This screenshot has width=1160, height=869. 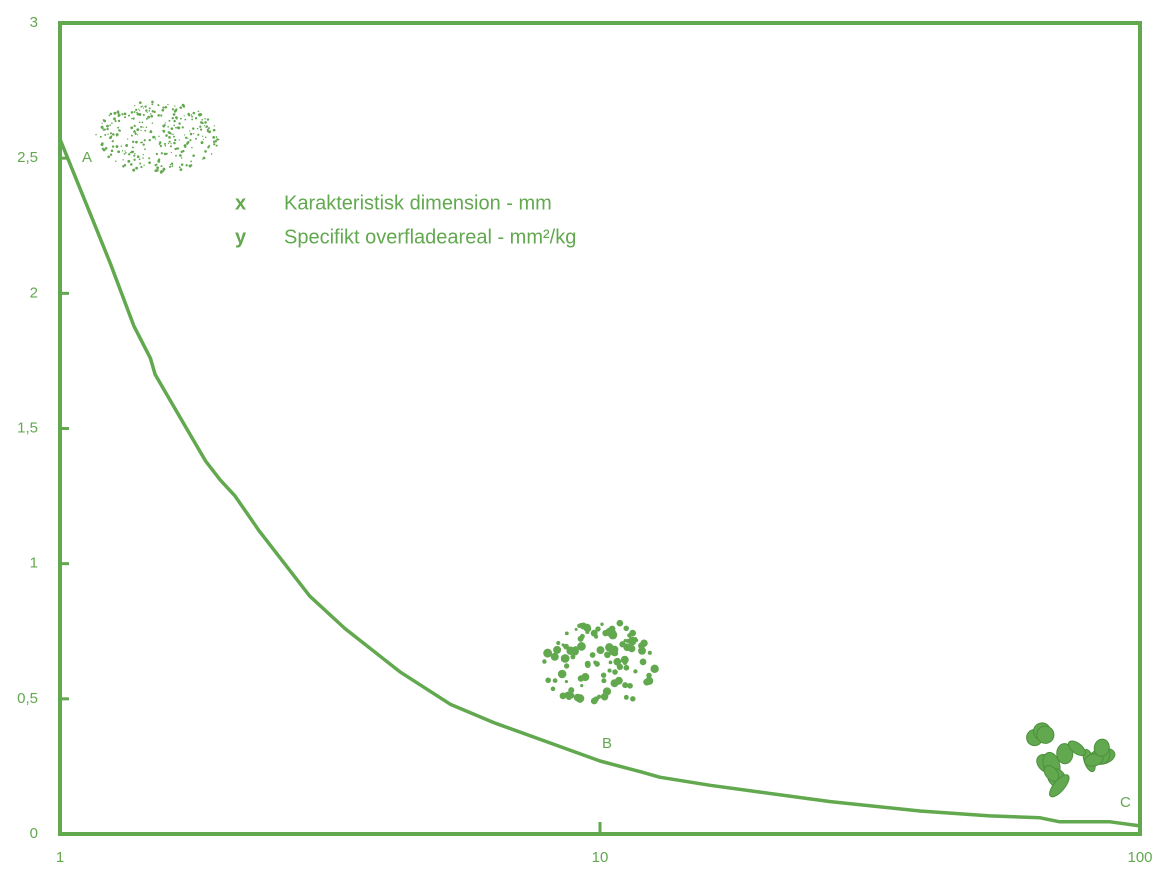 What do you see at coordinates (60, 857) in the screenshot?
I see `x-tick-label: 1` at bounding box center [60, 857].